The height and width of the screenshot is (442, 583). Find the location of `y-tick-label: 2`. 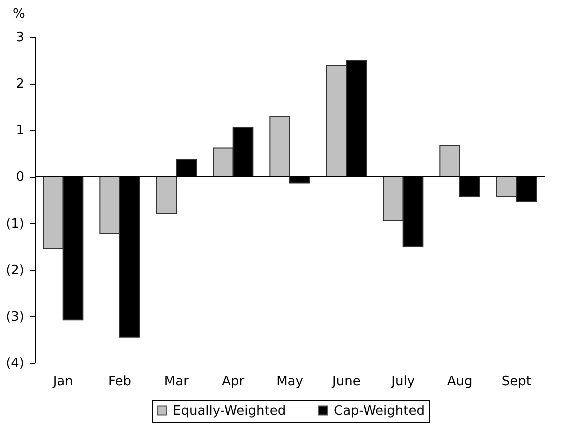

y-tick-label: 2 is located at coordinates (20, 84).